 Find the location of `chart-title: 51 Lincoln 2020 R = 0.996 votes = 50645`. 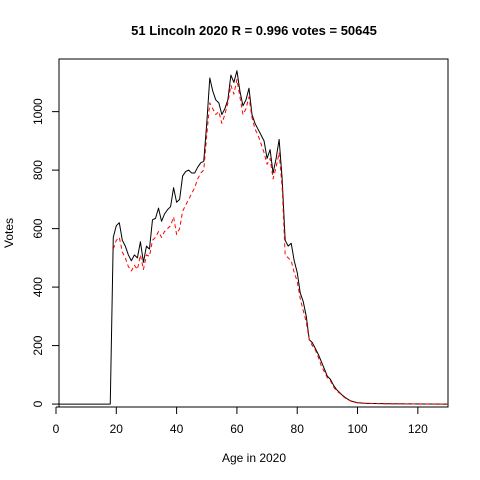

chart-title: 51 Lincoln 2020 R = 0.996 votes = 50645 is located at coordinates (254, 30).